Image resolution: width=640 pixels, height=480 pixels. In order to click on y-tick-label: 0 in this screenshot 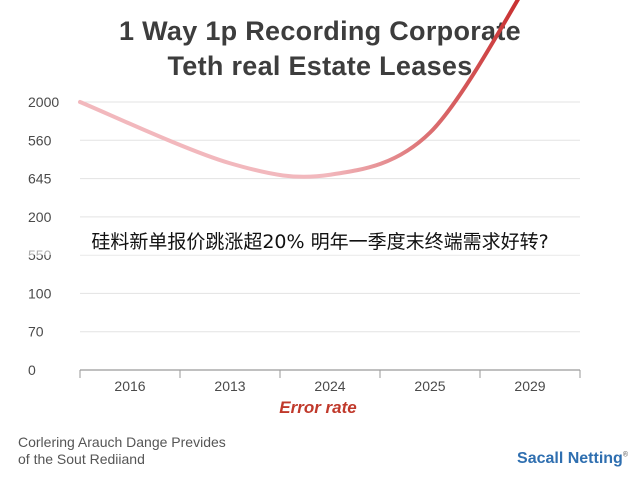, I will do `click(32, 370)`.